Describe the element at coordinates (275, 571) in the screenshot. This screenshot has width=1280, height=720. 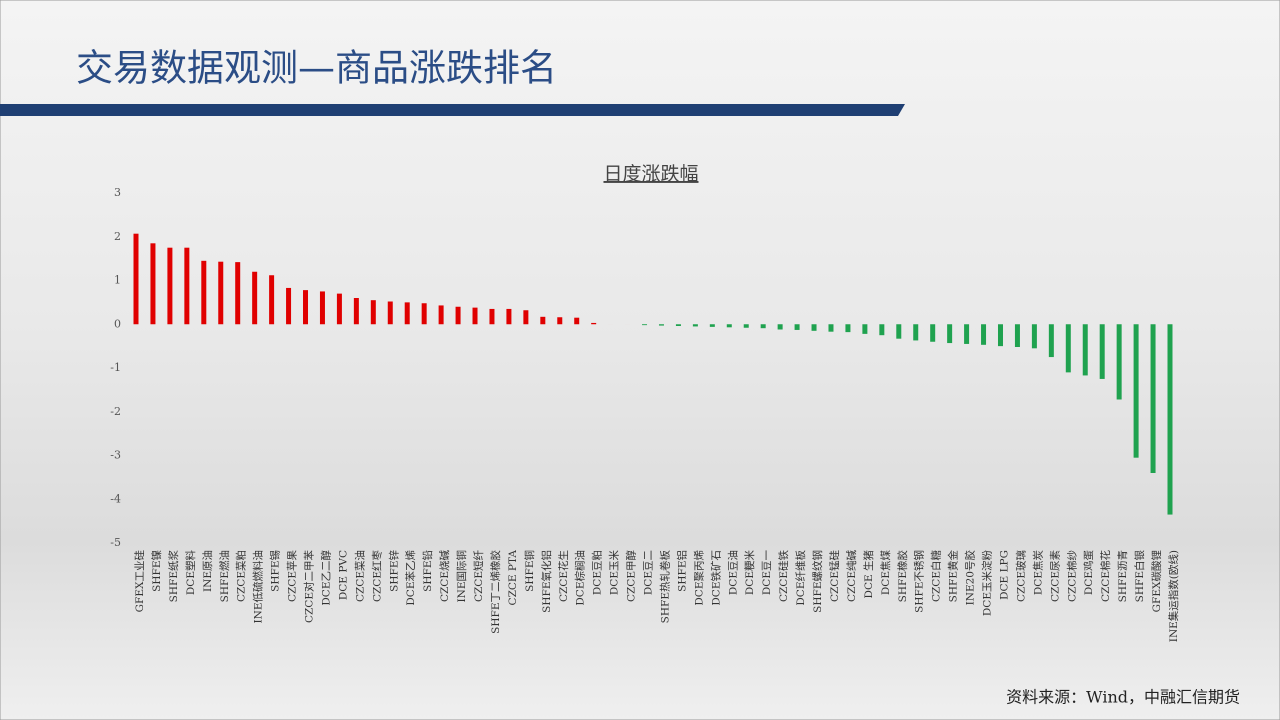
I see `x-tick-label: SHFE锡` at that location.